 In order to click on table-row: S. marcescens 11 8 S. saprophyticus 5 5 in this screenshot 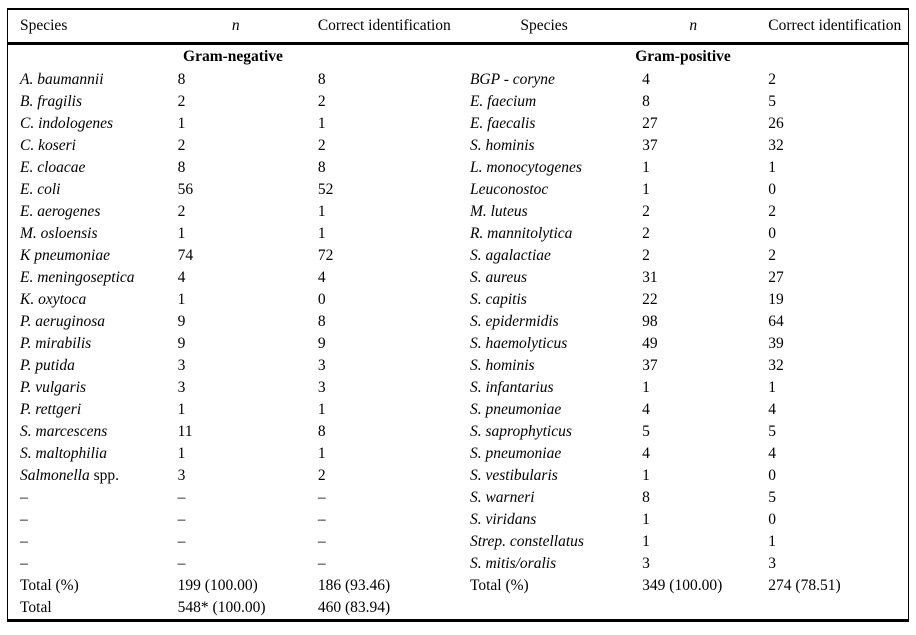, I will do `click(458, 432)`.